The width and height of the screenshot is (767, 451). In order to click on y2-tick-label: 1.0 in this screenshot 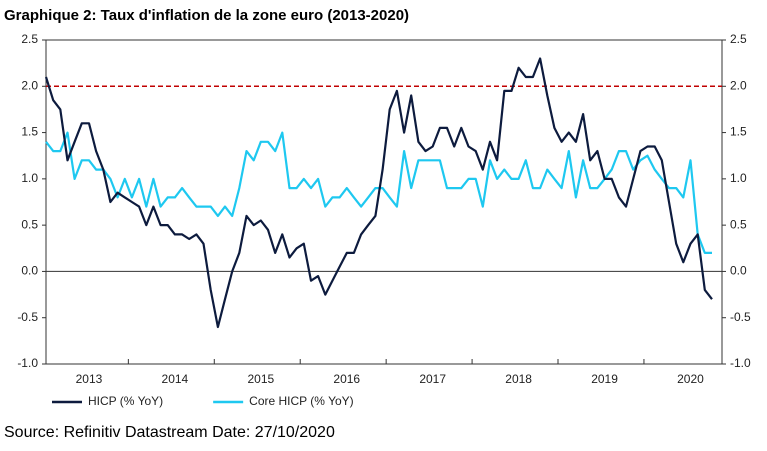, I will do `click(738, 178)`.